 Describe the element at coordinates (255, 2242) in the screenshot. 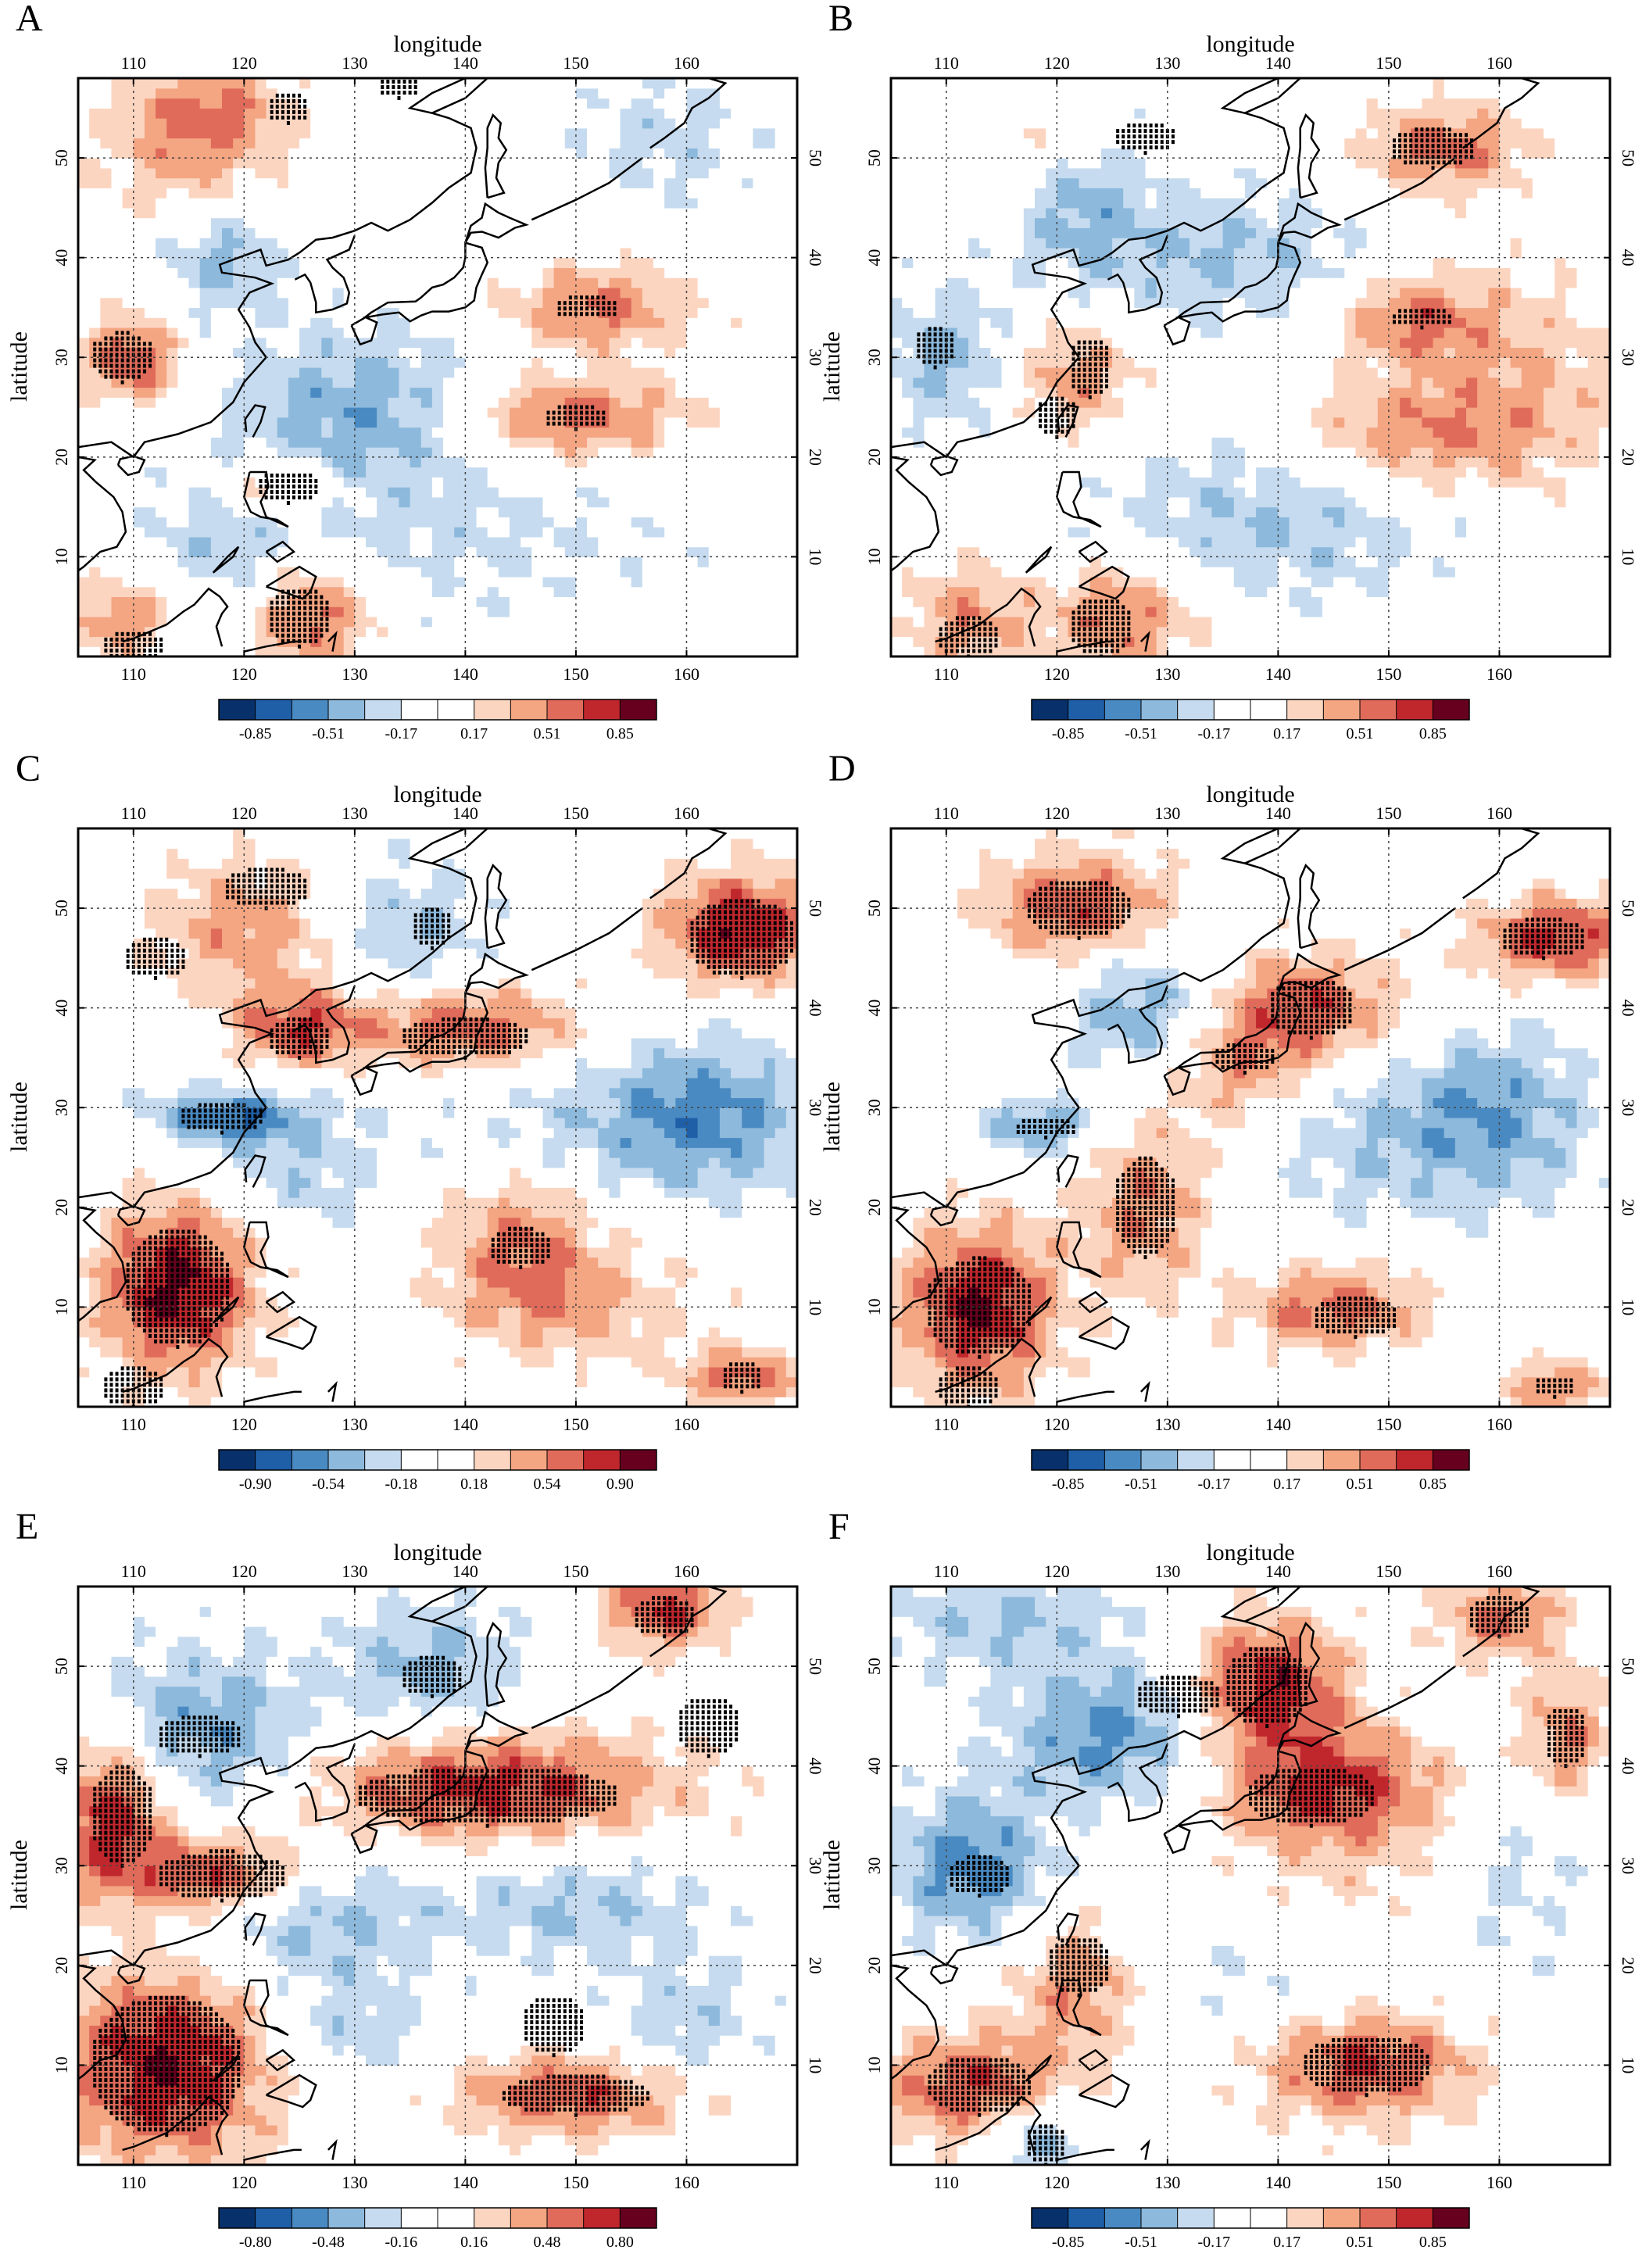

I see `colorbar-tick-label: -0.80` at that location.